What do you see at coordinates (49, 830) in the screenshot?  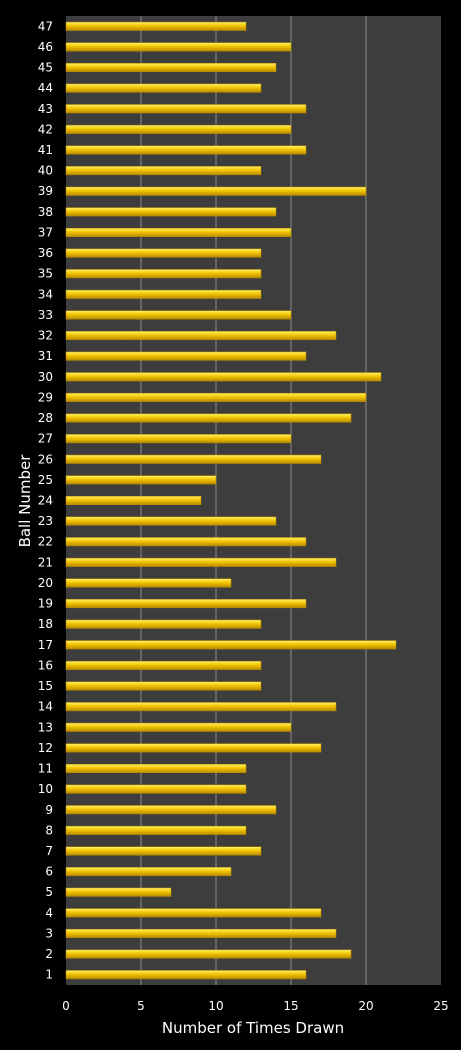 I see `y-tick-label: 8` at bounding box center [49, 830].